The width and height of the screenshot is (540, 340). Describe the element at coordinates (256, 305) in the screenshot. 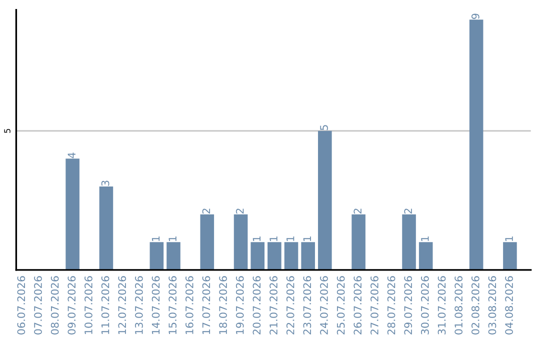

I see `x-tick-label: 20.07.2026` at that location.